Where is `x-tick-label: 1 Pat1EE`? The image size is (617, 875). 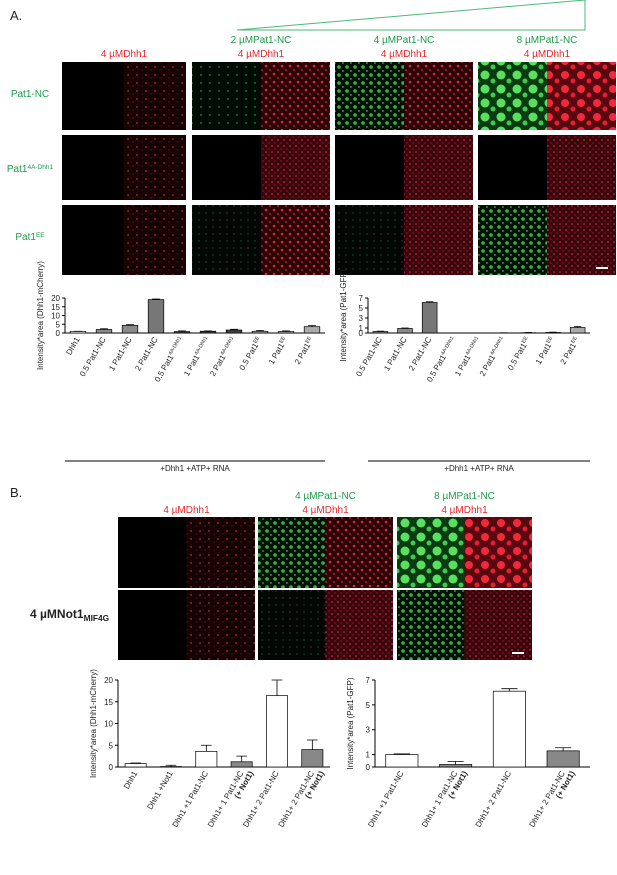 x-tick-label: 1 Pat1EE is located at coordinates (278, 350).